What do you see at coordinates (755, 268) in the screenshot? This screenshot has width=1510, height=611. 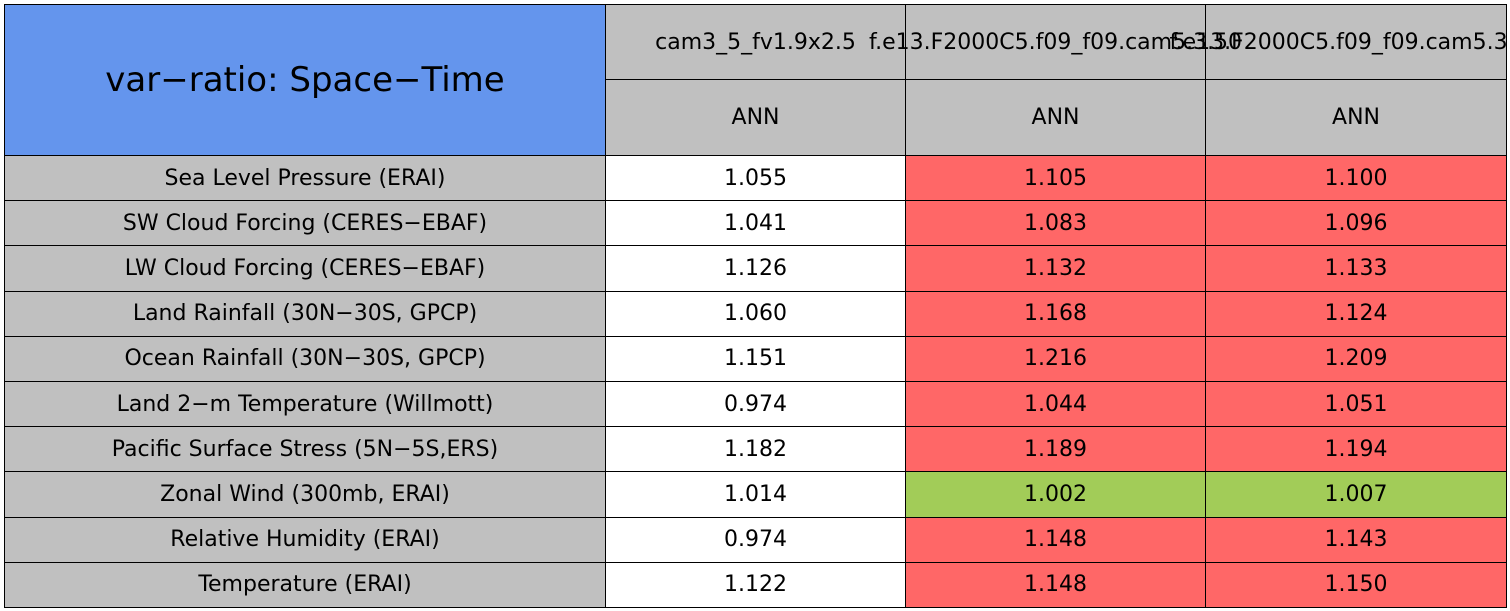 I see `value-cell: 1.126` at bounding box center [755, 268].